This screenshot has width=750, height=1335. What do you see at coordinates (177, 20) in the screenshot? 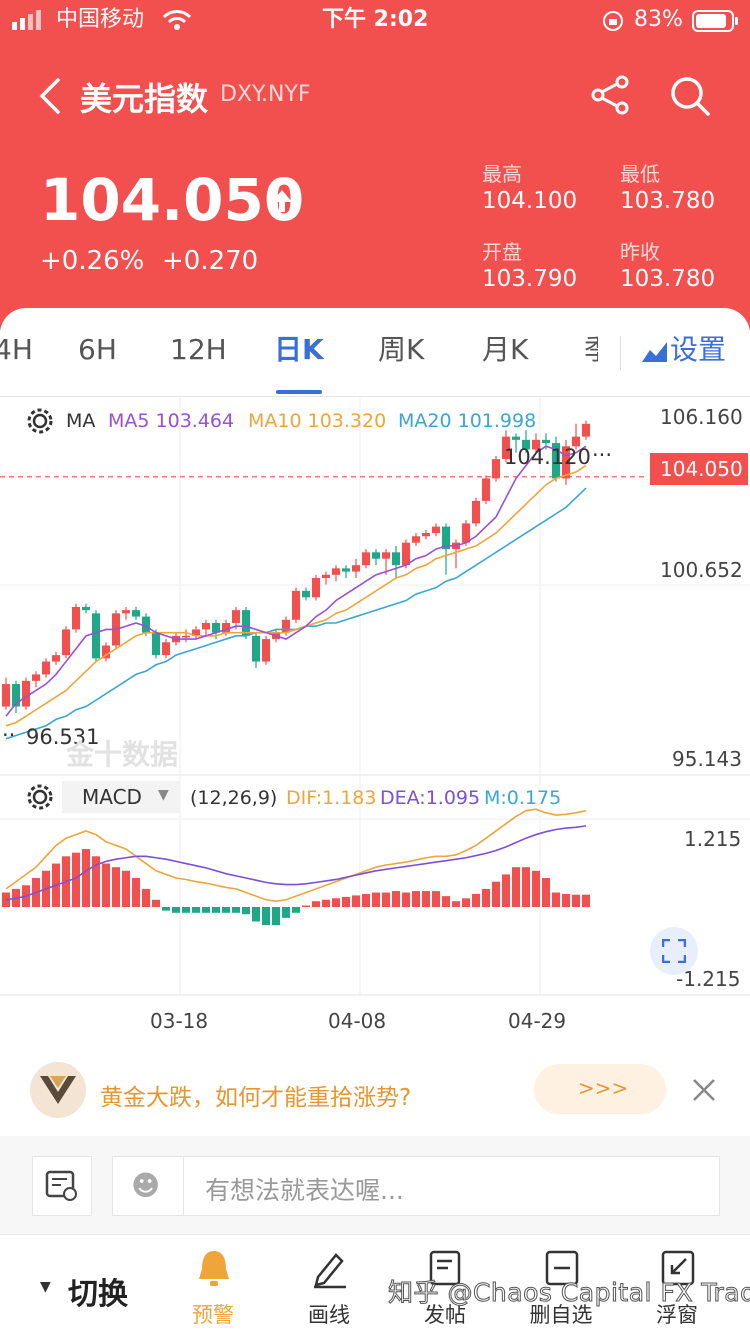
I see `wifi-icon` at bounding box center [177, 20].